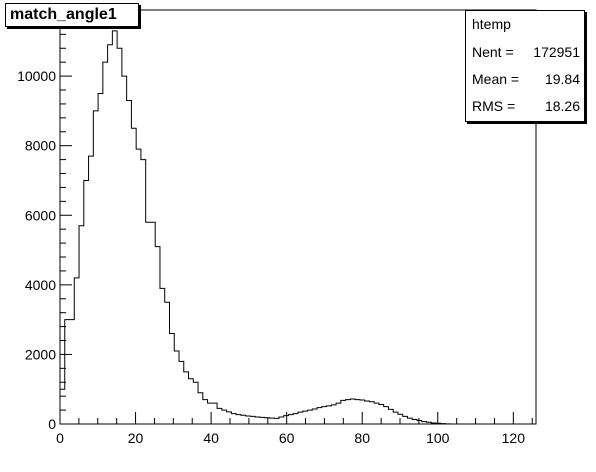 Image resolution: width=596 pixels, height=472 pixels. What do you see at coordinates (60, 438) in the screenshot?
I see `x-tick-label: 0` at bounding box center [60, 438].